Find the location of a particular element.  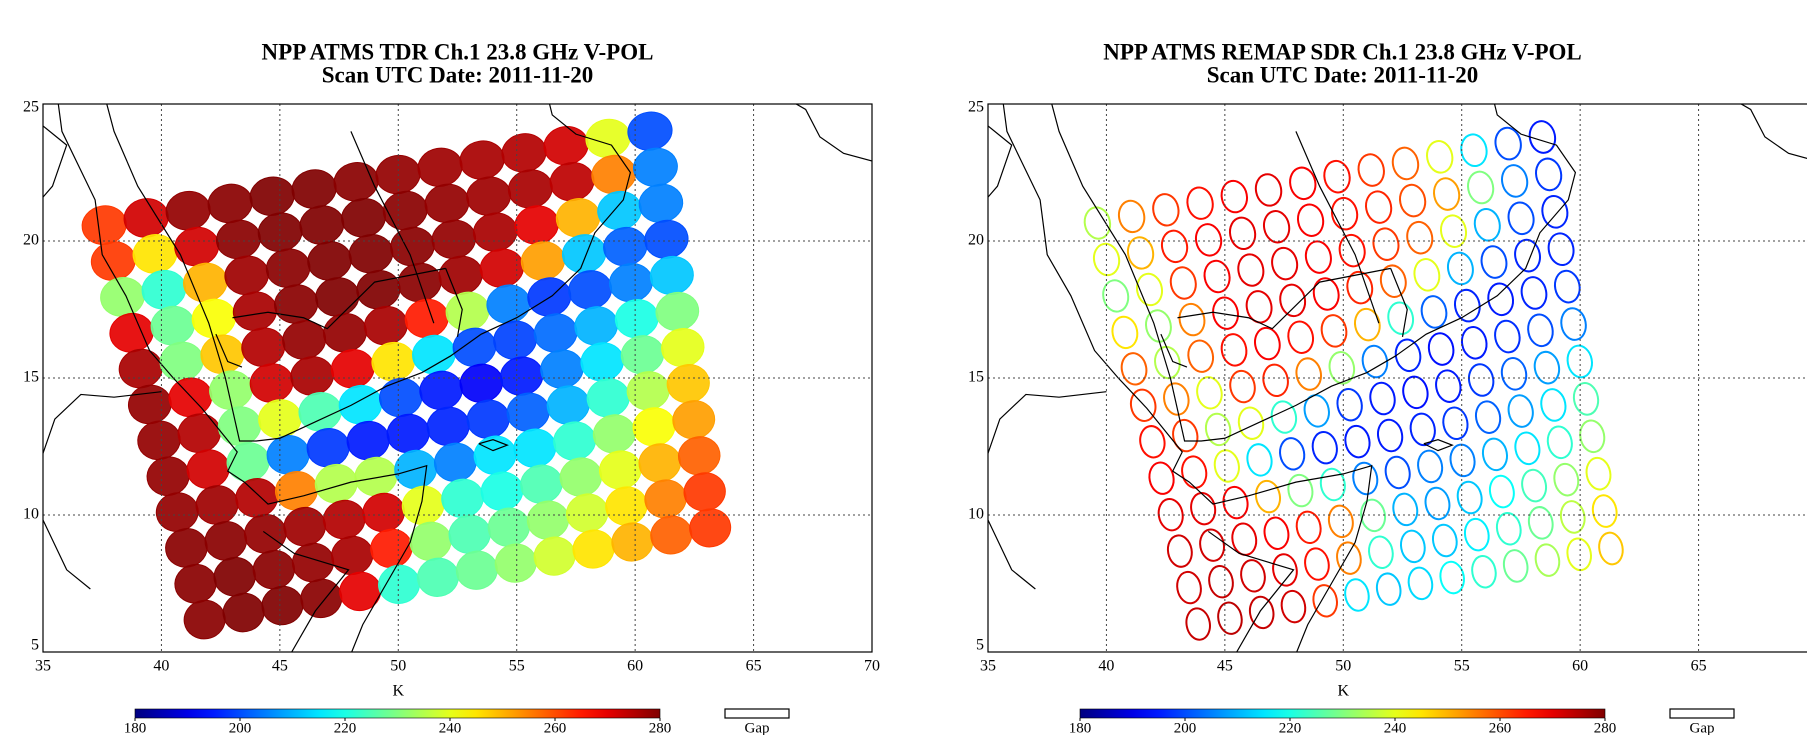

x-tick-label: 65 is located at coordinates (754, 666).